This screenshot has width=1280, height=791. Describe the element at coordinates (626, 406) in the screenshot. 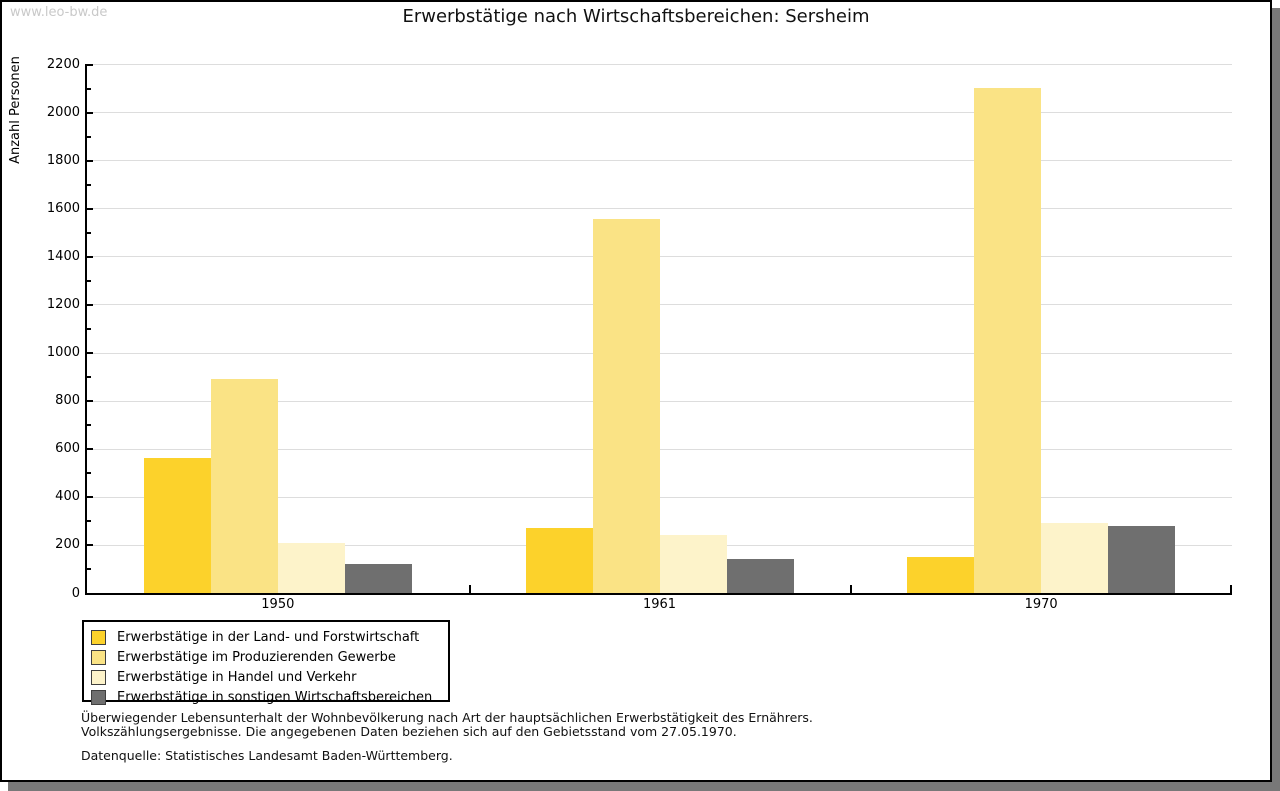

I see `bar-1961-series2` at that location.